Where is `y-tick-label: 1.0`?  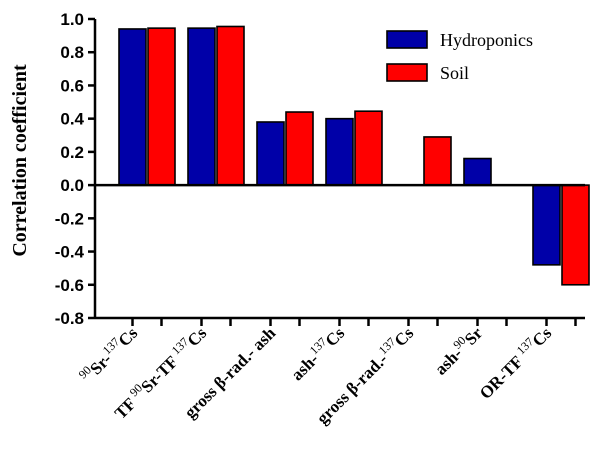
y-tick-label: 1.0 is located at coordinates (72, 19).